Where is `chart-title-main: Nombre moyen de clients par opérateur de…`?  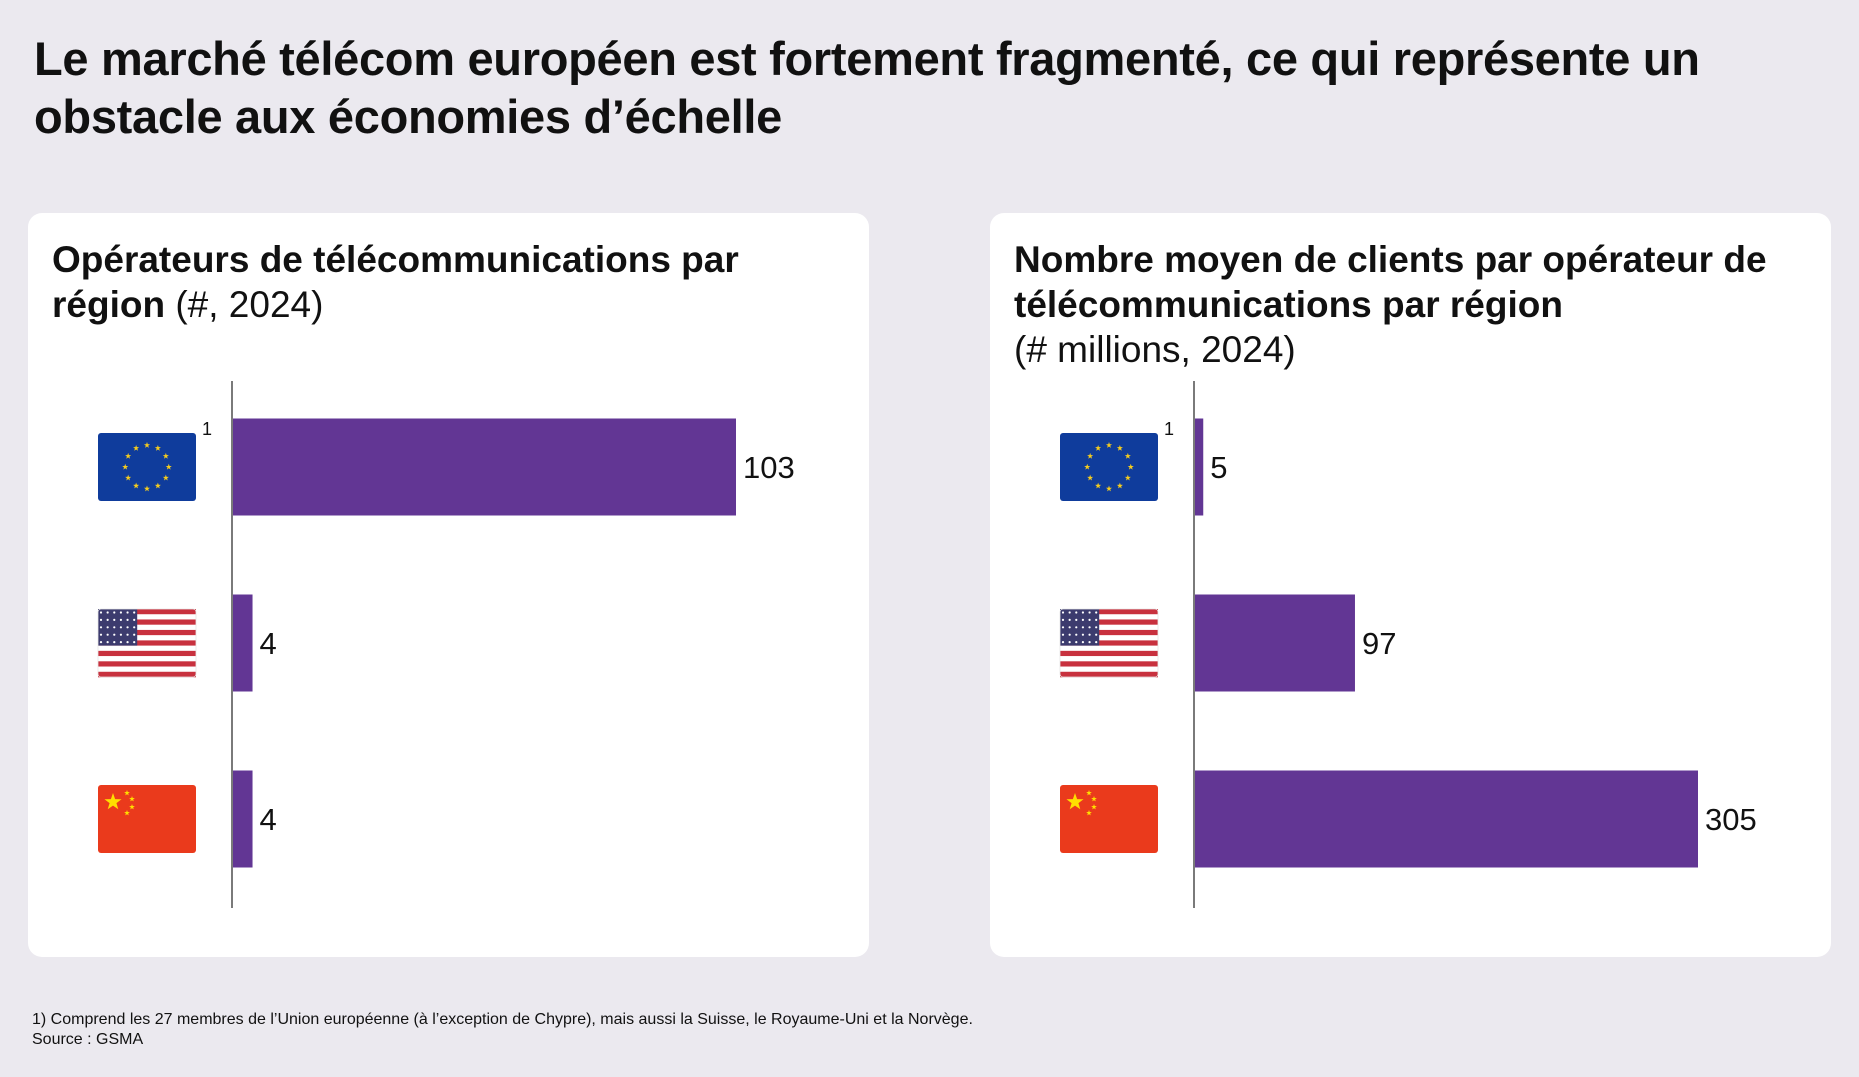 chart-title-main: Nombre moyen de clients par opérateur de… is located at coordinates (1390, 282).